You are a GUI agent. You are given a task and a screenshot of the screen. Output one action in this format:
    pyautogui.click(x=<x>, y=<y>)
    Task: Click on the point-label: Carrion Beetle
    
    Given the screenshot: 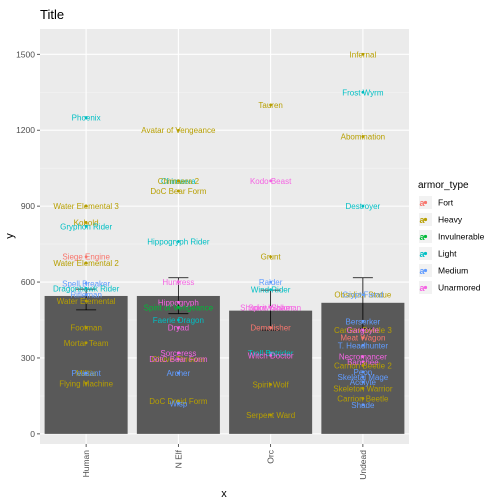 What is the action you would take?
    pyautogui.click(x=363, y=398)
    